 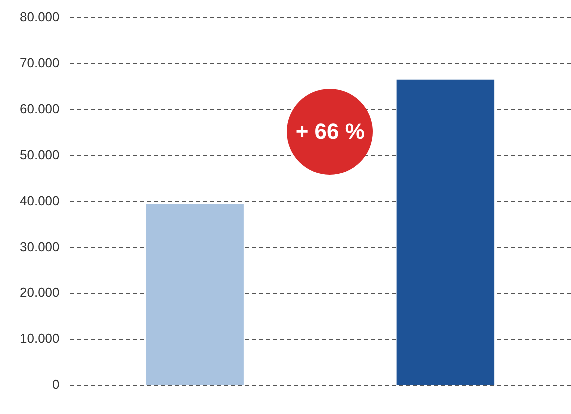 What do you see at coordinates (40, 62) in the screenshot?
I see `y-tick-label: 70.000` at bounding box center [40, 62].